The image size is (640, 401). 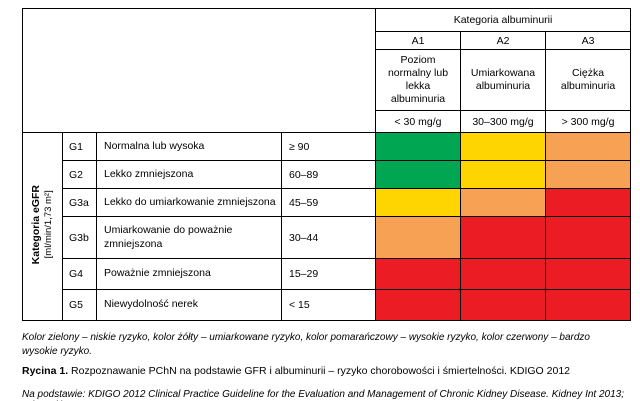 I want to click on risk-cell-g3b-a3, so click(x=588, y=237).